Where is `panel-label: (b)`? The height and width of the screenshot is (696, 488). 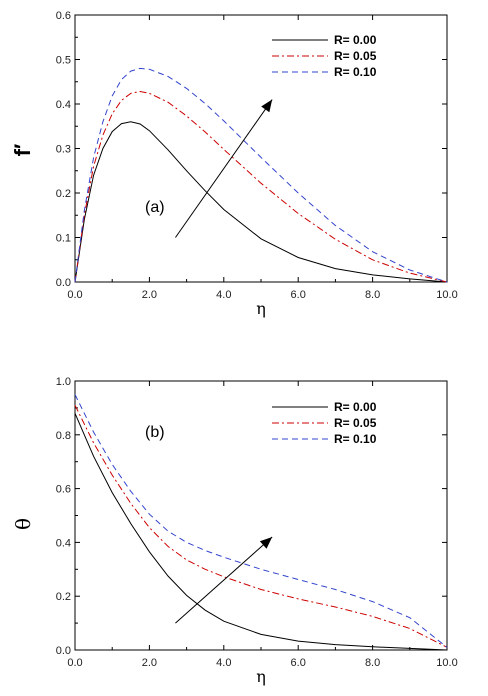
panel-label: (b) is located at coordinates (155, 432).